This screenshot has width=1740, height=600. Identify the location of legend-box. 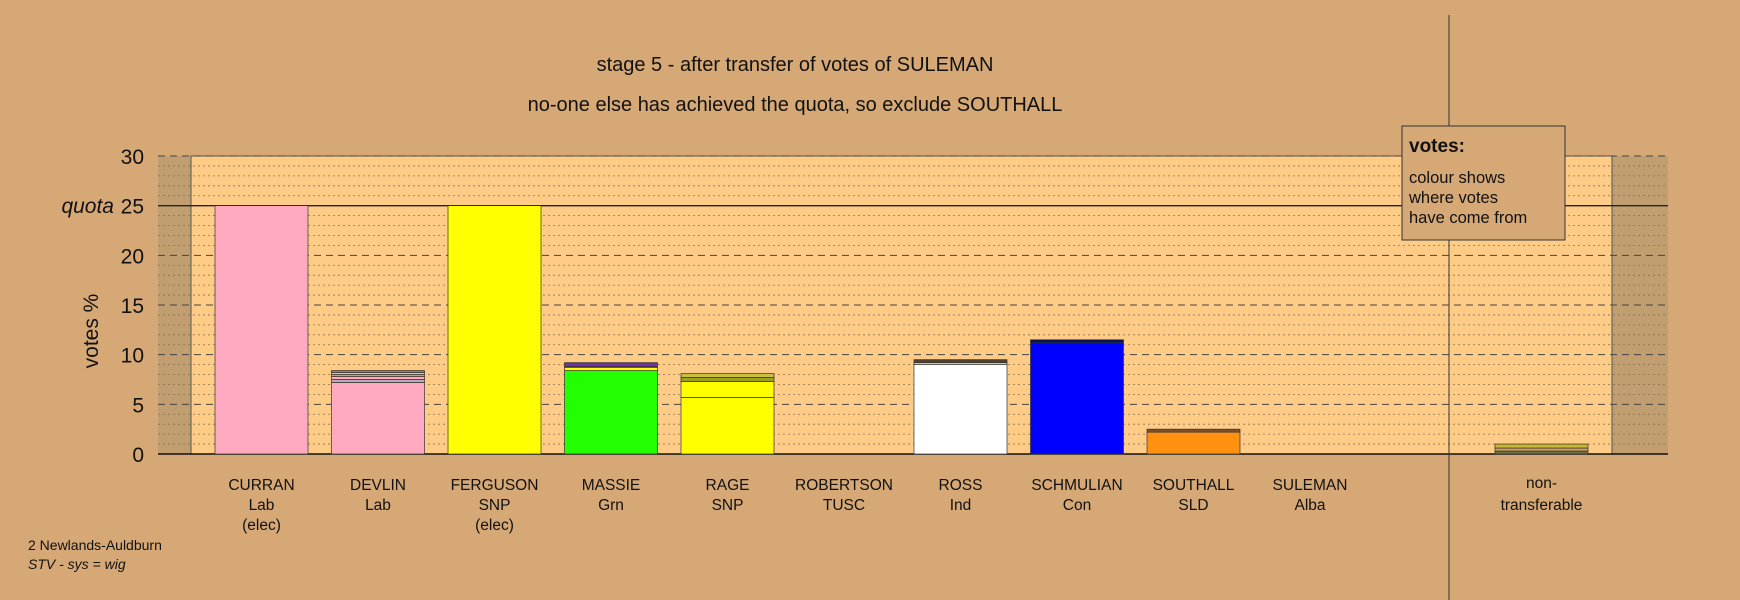
(1483, 183).